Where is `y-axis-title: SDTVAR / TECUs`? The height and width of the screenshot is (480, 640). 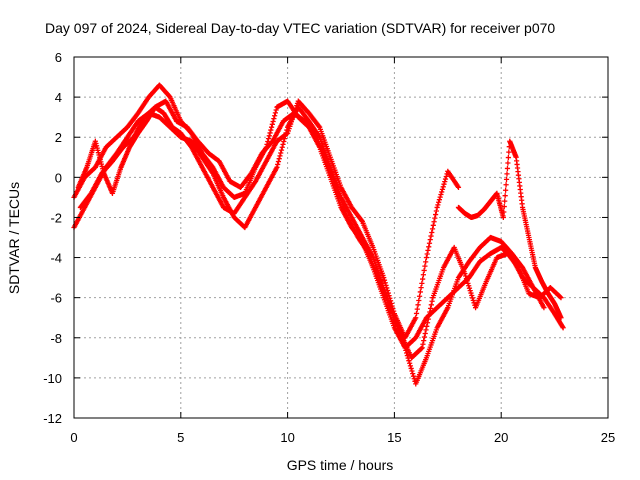
y-axis-title: SDTVAR / TECUs is located at coordinates (14, 238).